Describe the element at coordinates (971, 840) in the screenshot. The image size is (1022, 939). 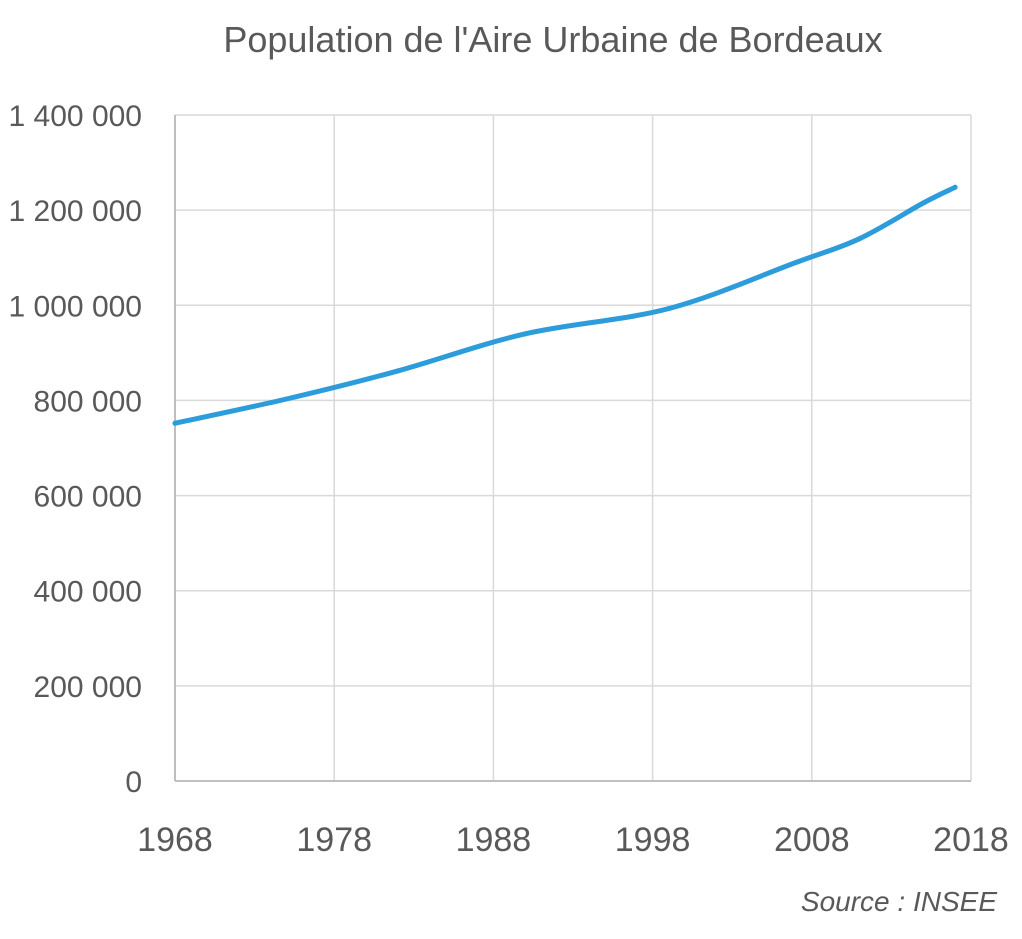
I see `x-tick-label: 2018` at that location.